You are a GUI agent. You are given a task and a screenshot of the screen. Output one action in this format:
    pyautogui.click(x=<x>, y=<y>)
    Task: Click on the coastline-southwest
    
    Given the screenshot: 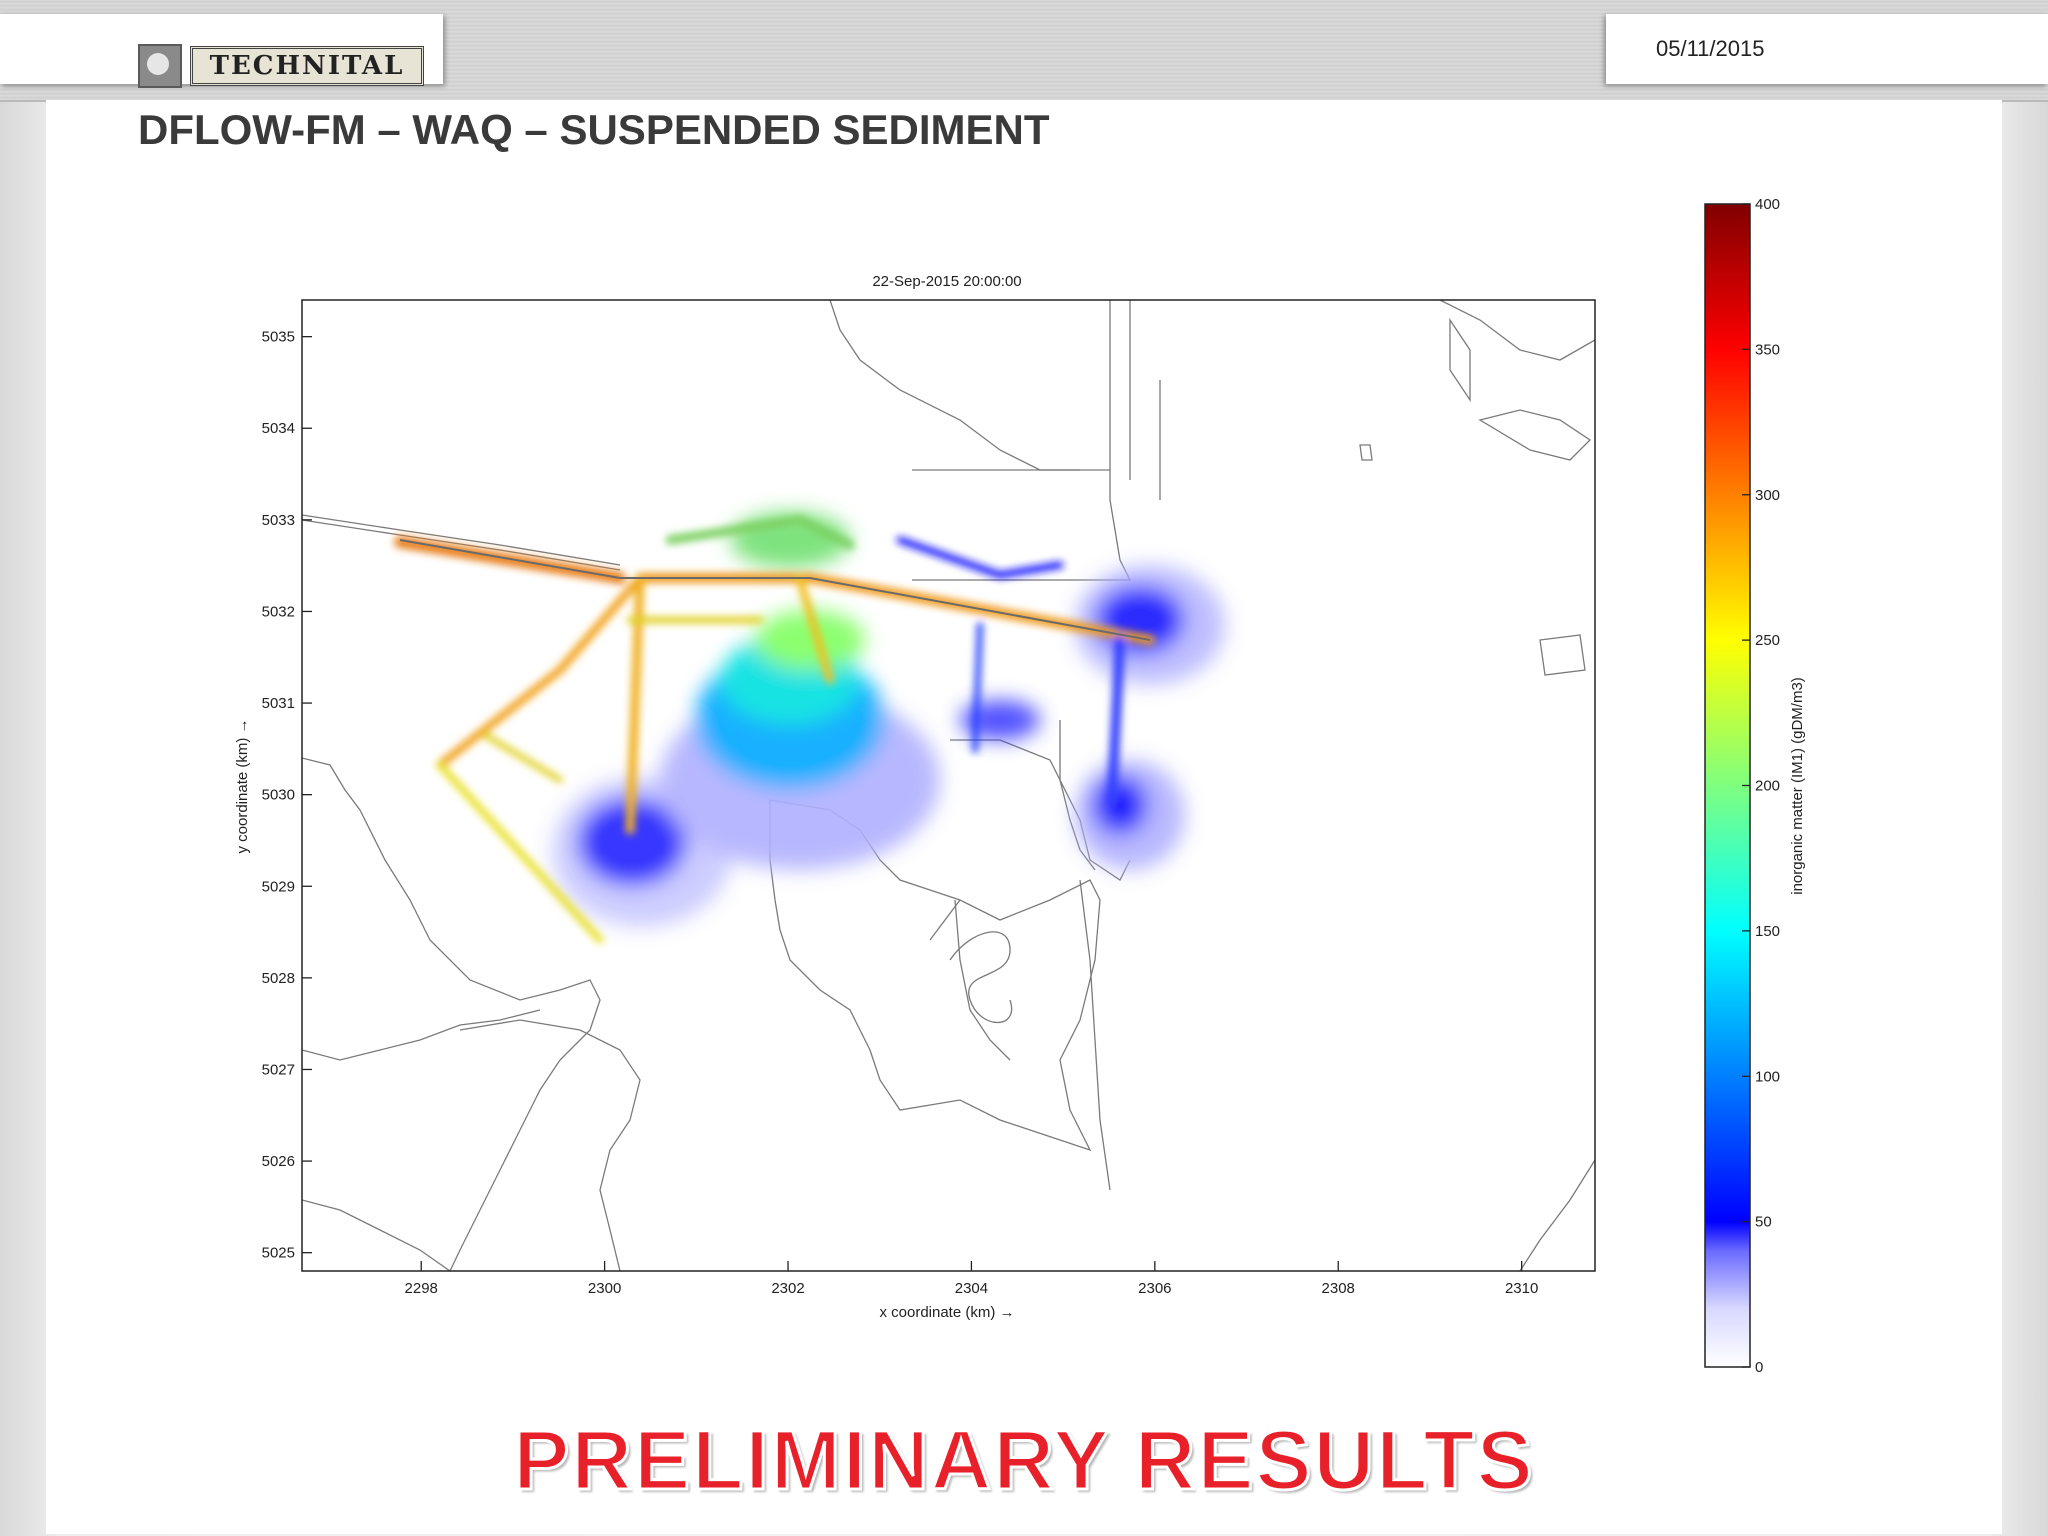 What is the action you would take?
    pyautogui.click(x=451, y=1014)
    